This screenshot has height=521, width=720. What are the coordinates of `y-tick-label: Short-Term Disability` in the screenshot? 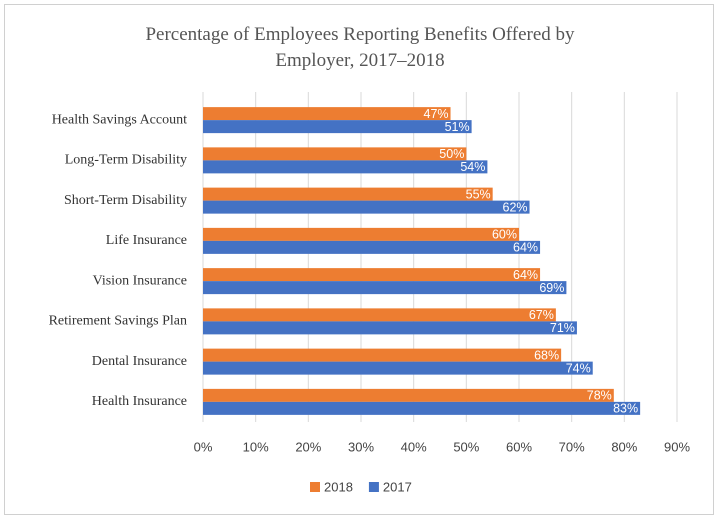 It's located at (125, 200).